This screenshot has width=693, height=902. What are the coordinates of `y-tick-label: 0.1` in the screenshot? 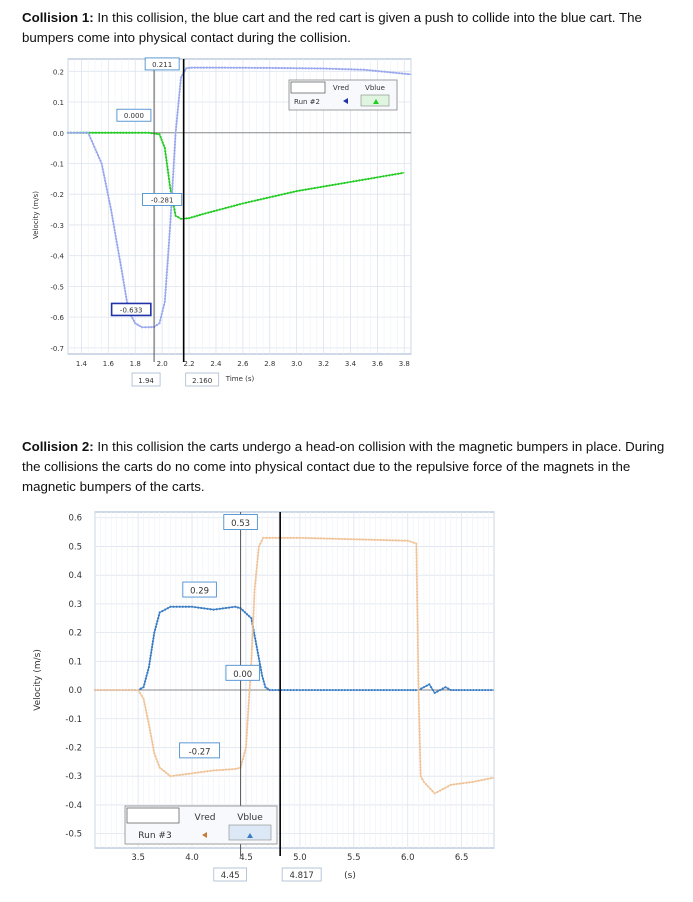 It's located at (58, 103).